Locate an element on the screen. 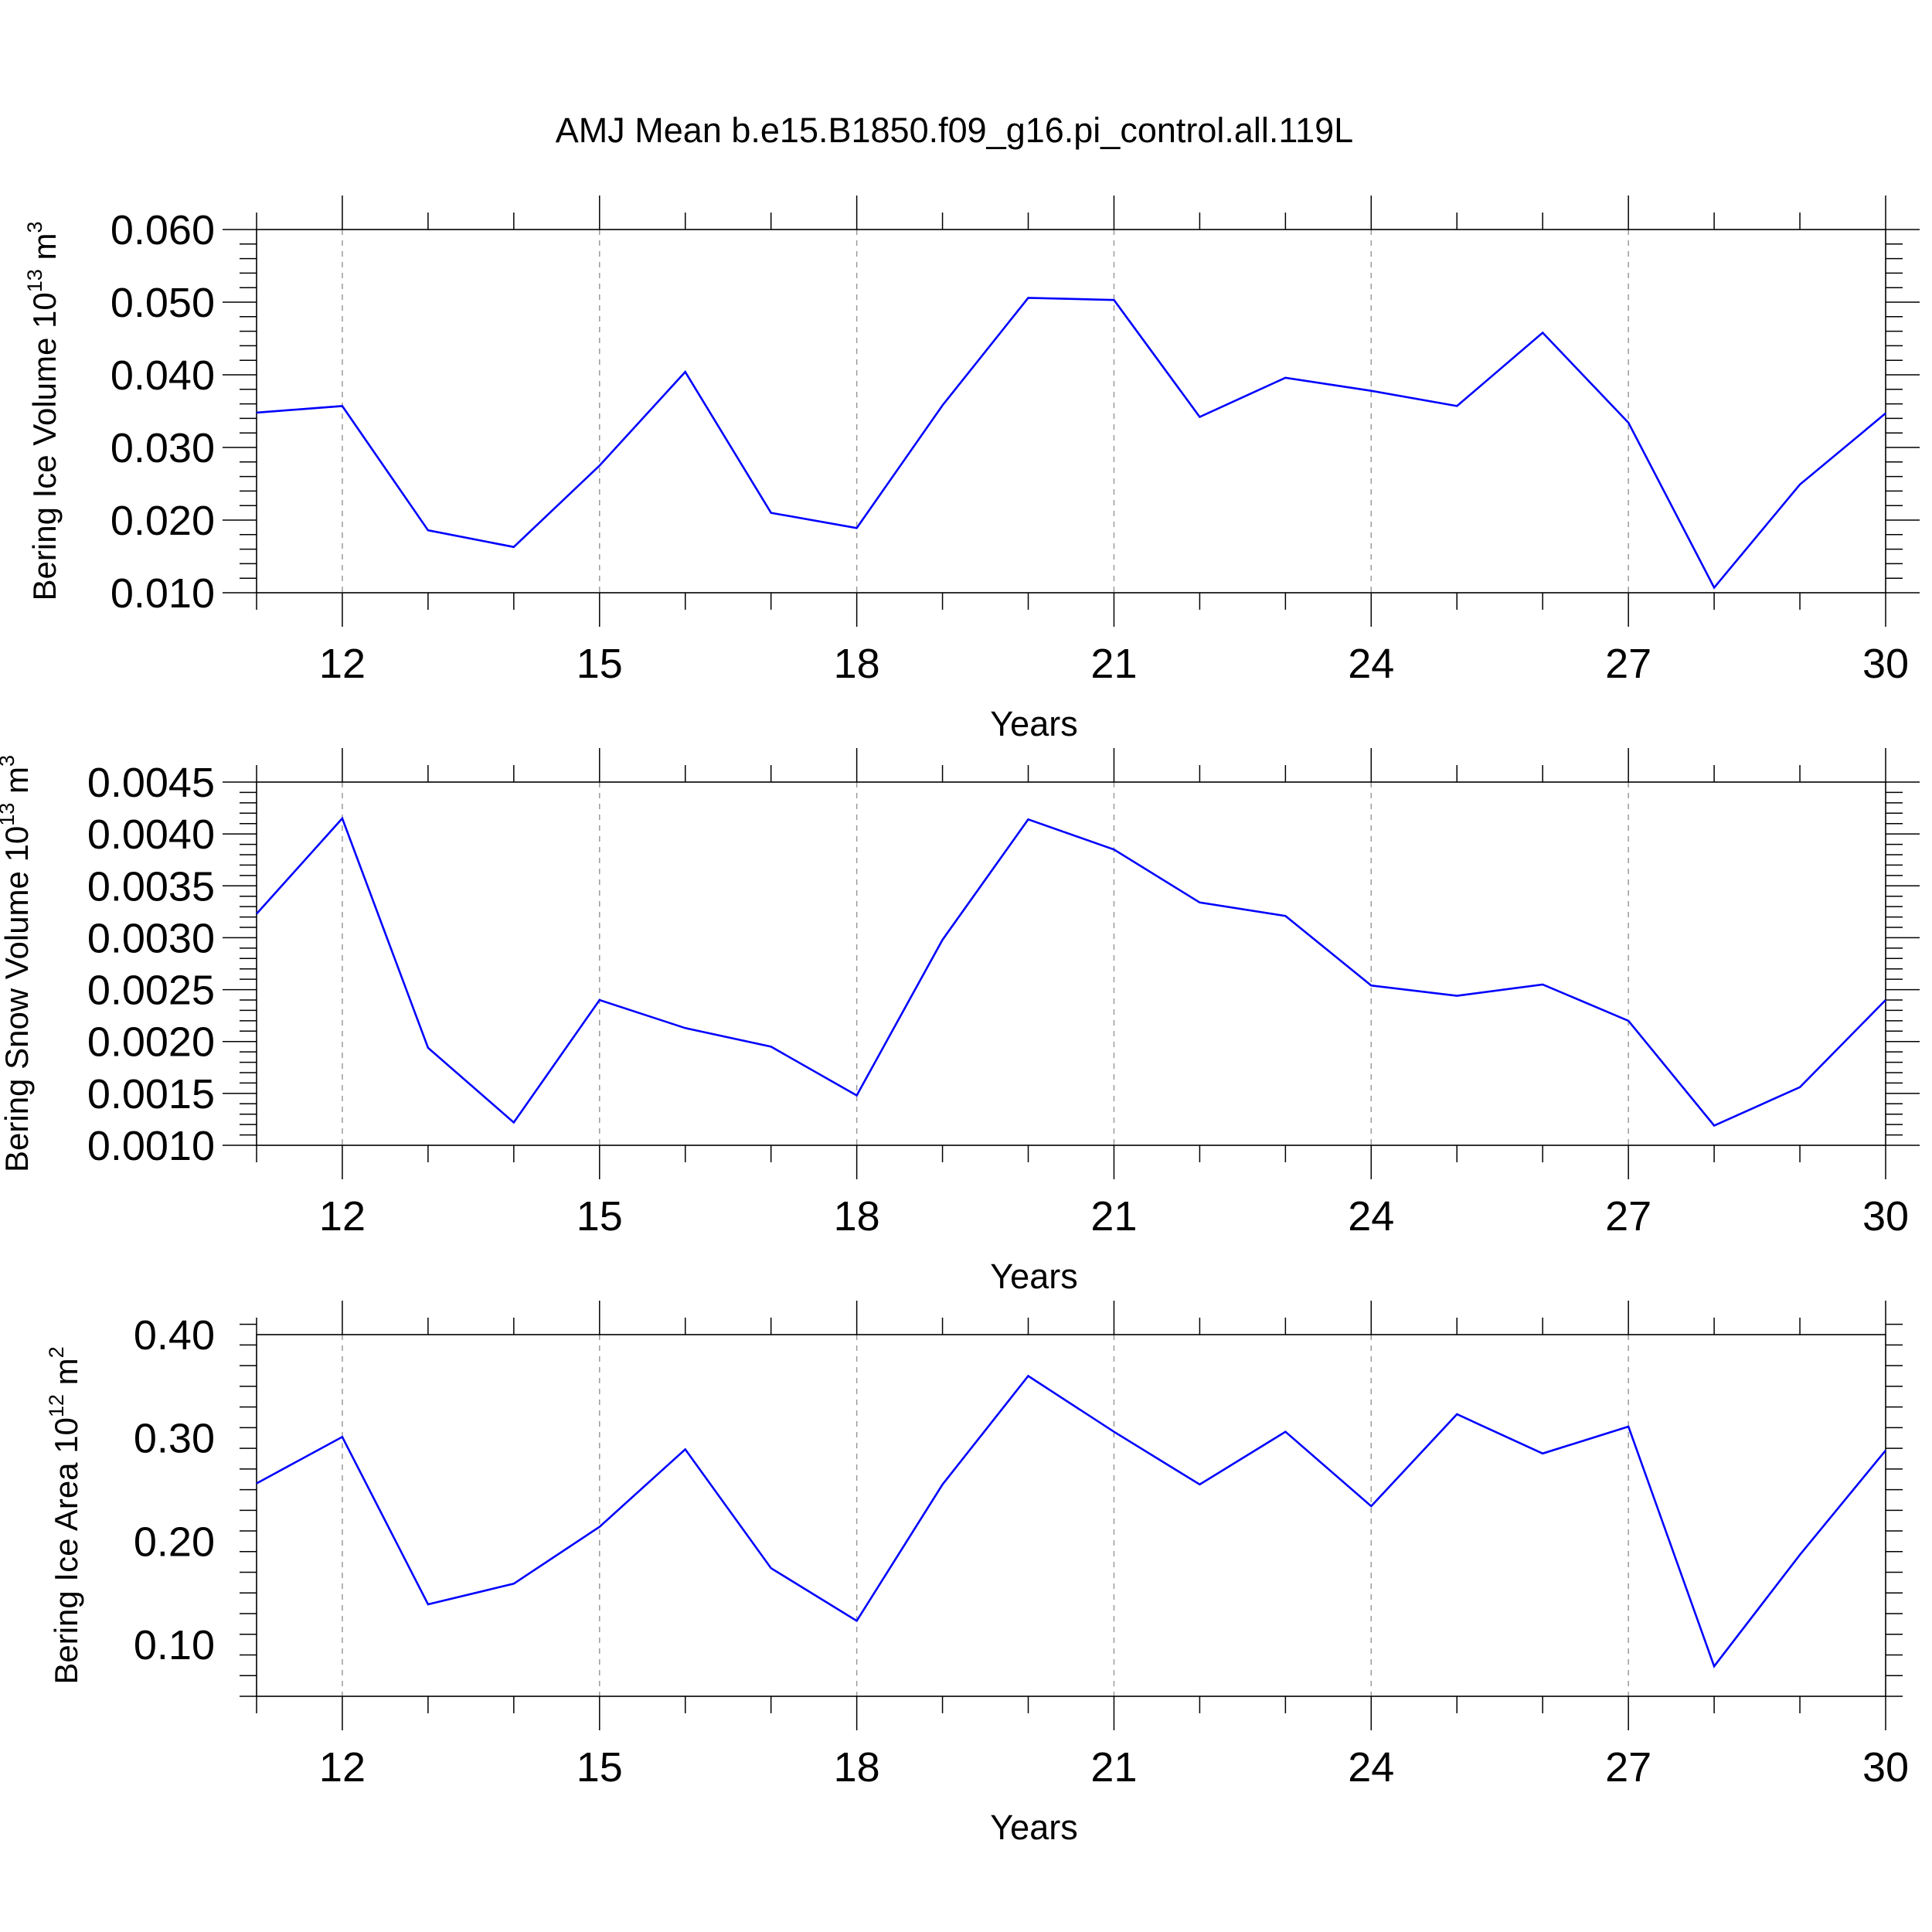 This screenshot has width=1932, height=1932. y-tick-label: 0.0025 is located at coordinates (151, 991).